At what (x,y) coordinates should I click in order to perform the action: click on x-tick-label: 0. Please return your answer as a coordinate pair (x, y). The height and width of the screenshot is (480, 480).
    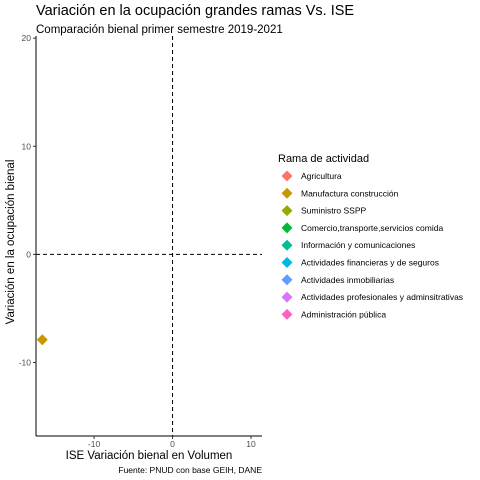
    Looking at the image, I should click on (172, 444).